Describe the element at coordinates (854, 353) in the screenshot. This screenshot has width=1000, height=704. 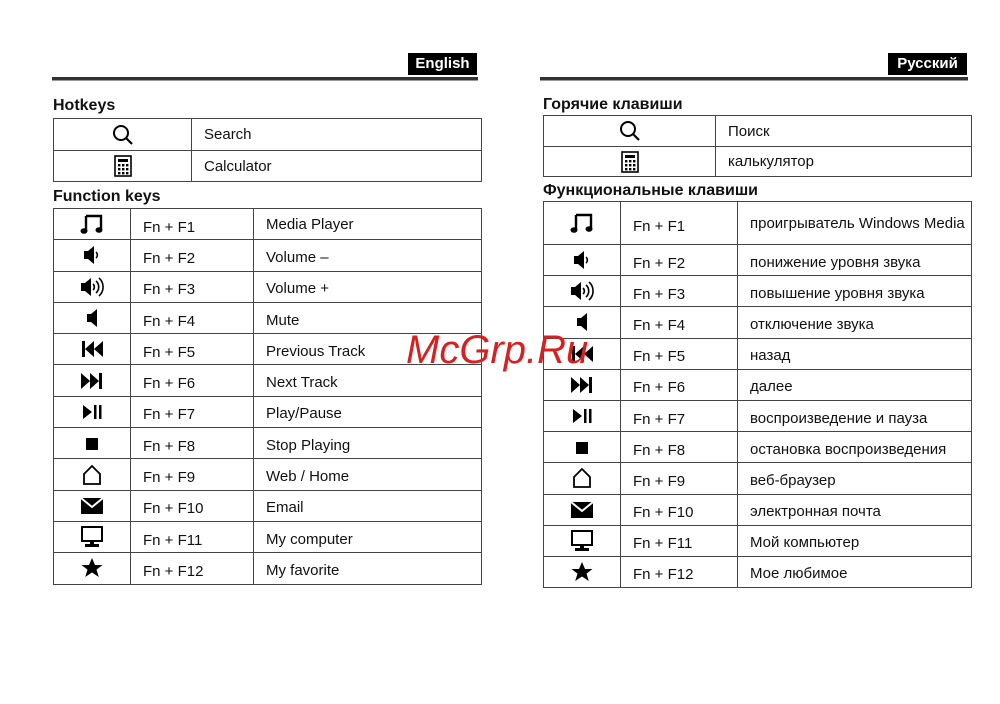
I see `label-cell: назад` at that location.